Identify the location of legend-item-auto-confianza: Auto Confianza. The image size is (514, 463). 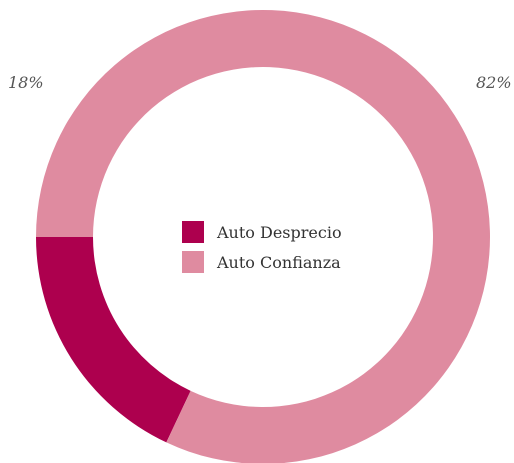
(262, 262).